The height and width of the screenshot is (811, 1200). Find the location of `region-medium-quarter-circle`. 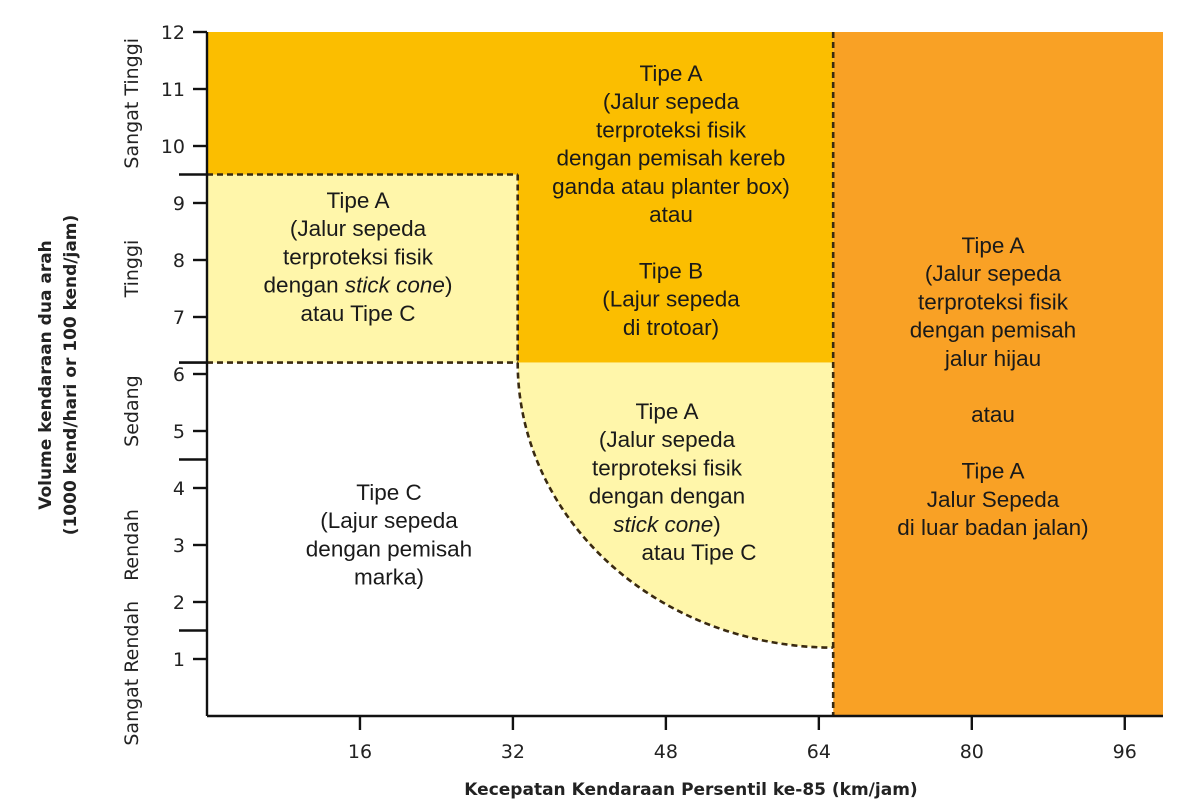

region-medium-quarter-circle is located at coordinates (675, 505).